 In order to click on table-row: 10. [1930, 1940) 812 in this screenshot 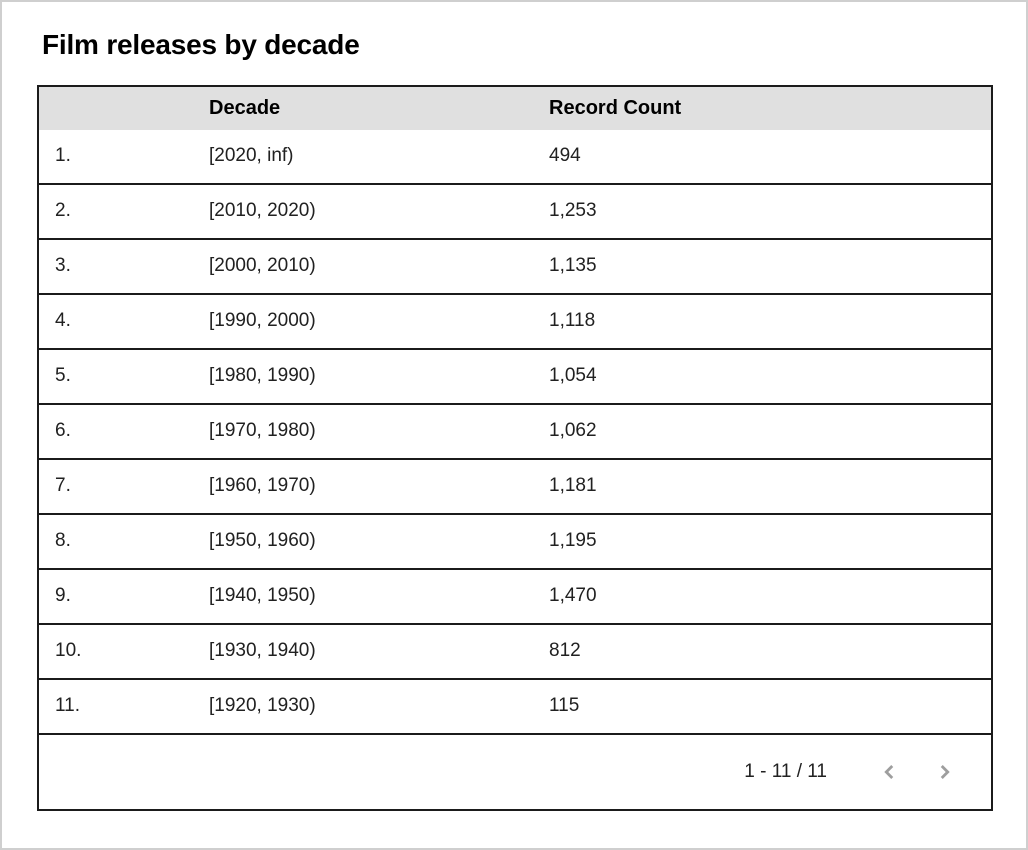, I will do `click(515, 652)`.